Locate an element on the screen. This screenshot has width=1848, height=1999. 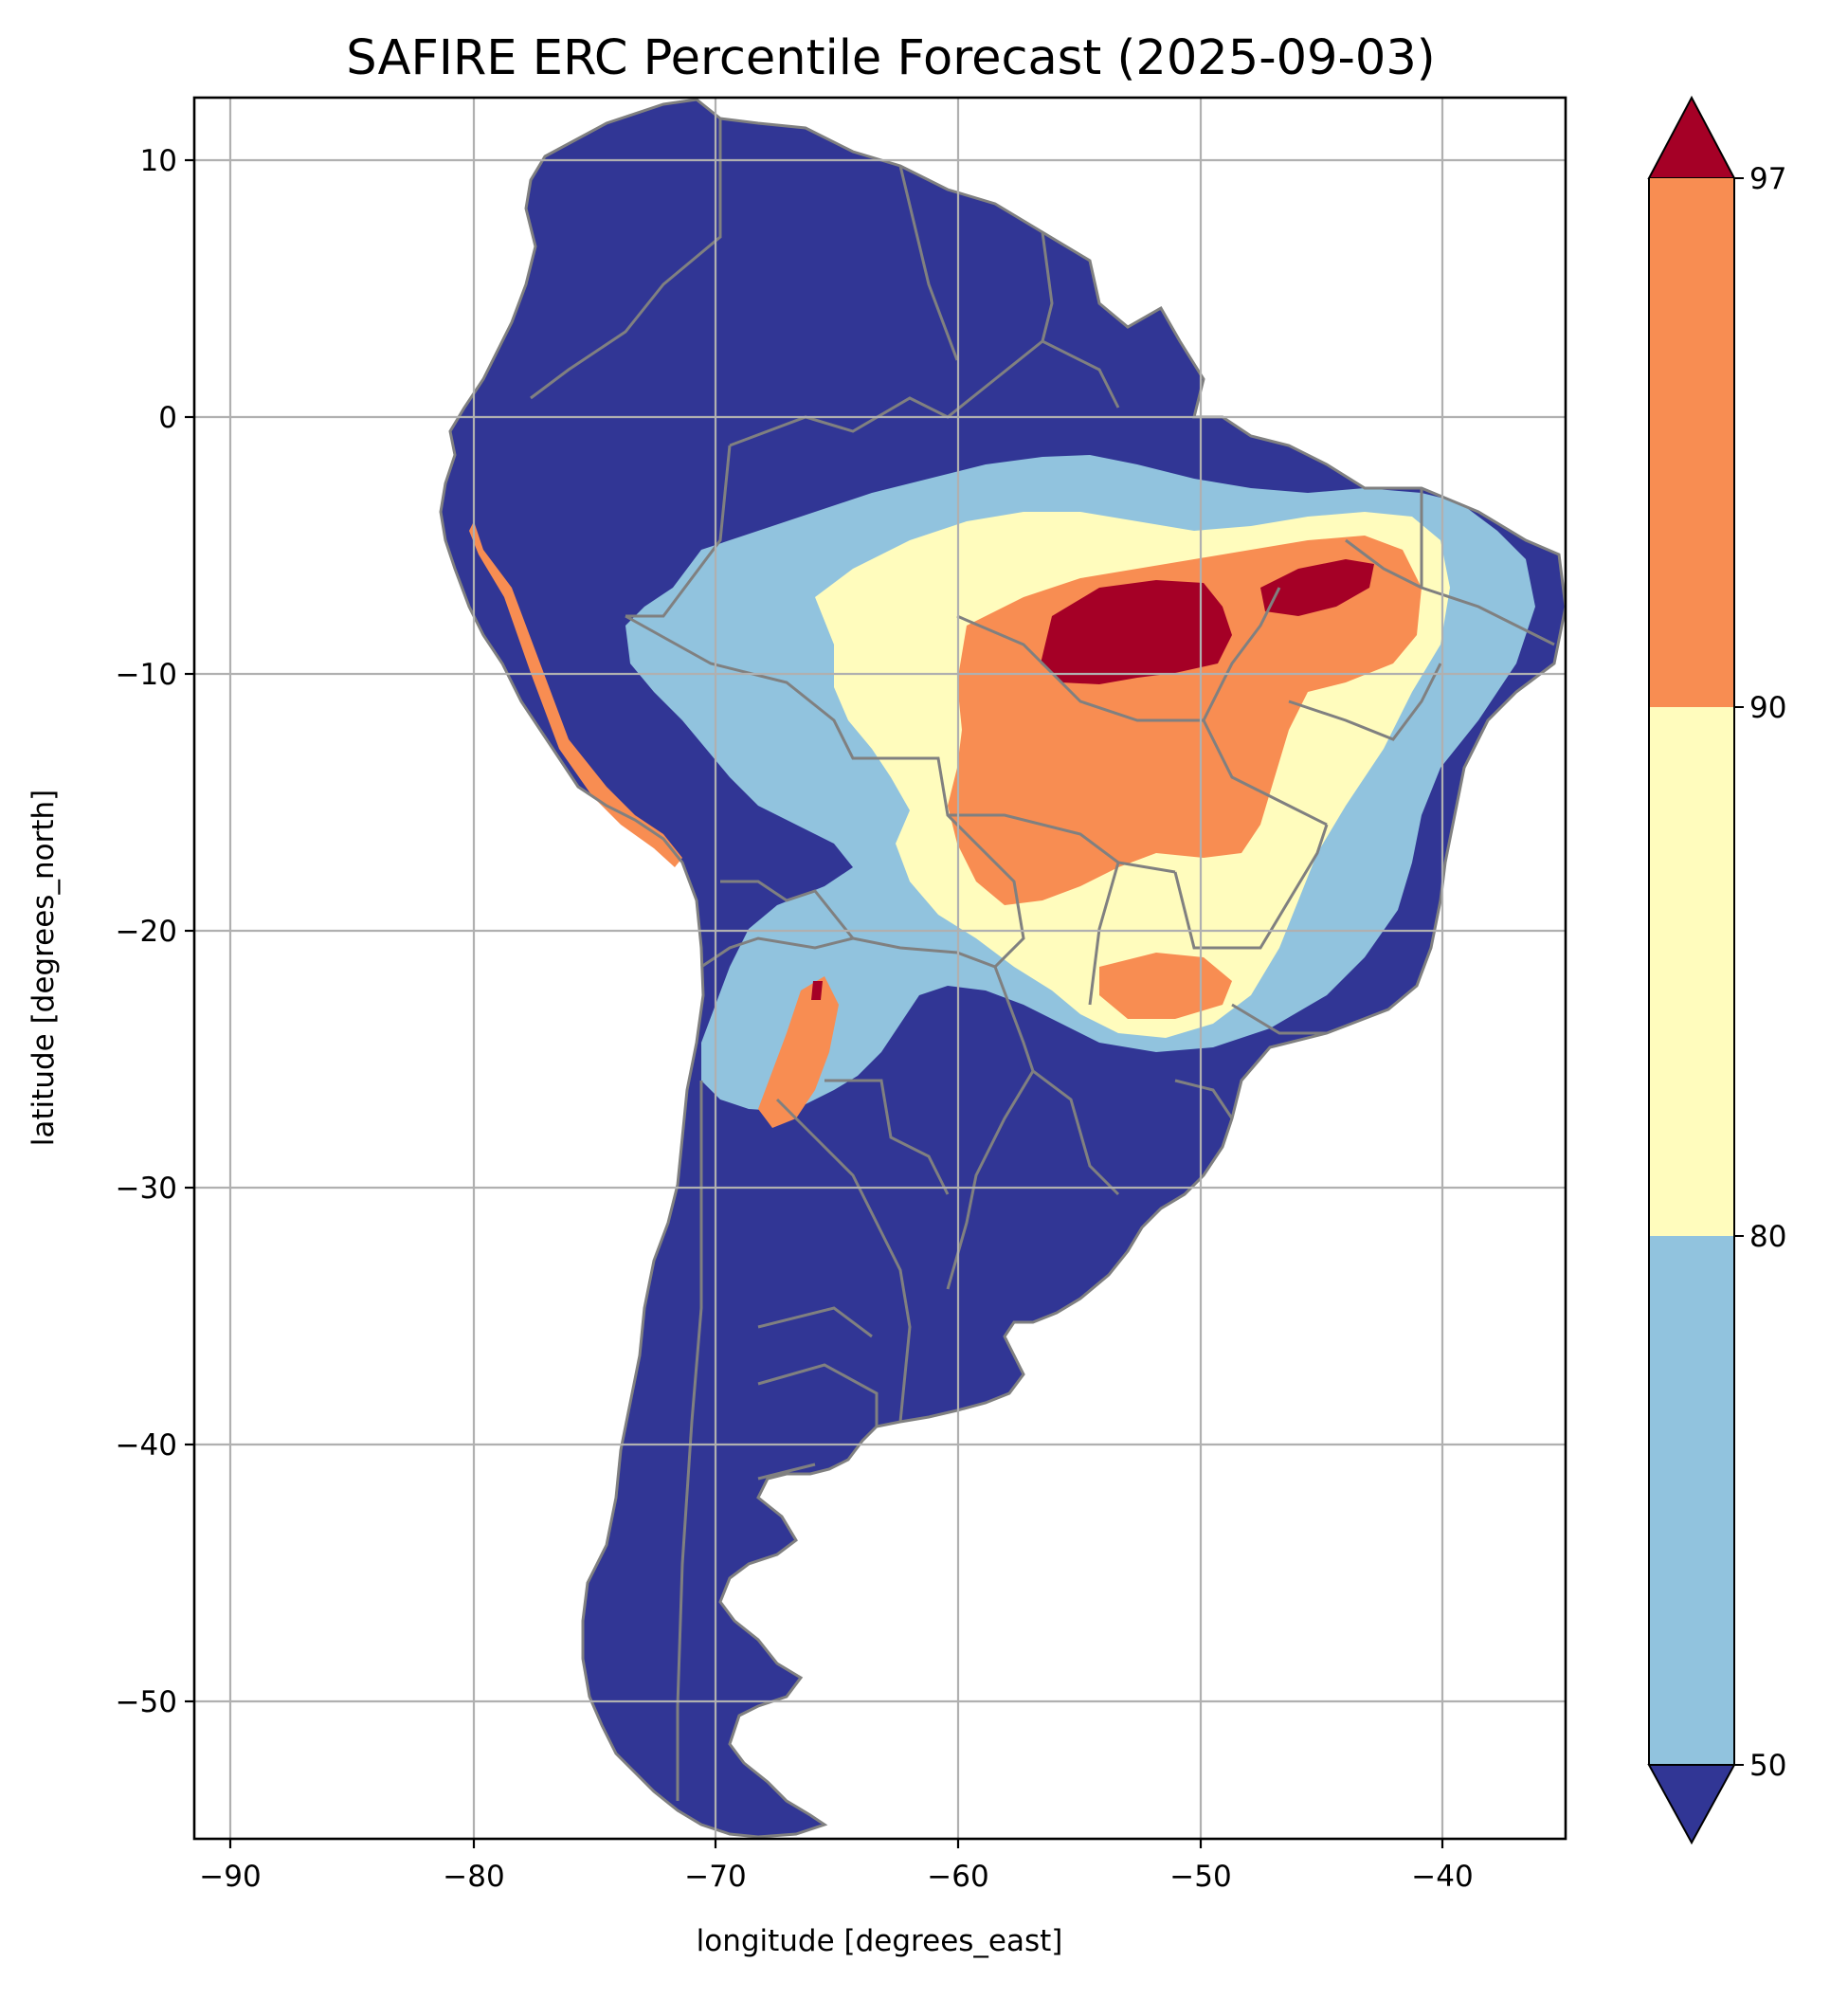
y-tick-label: −30 is located at coordinates (147, 1189).